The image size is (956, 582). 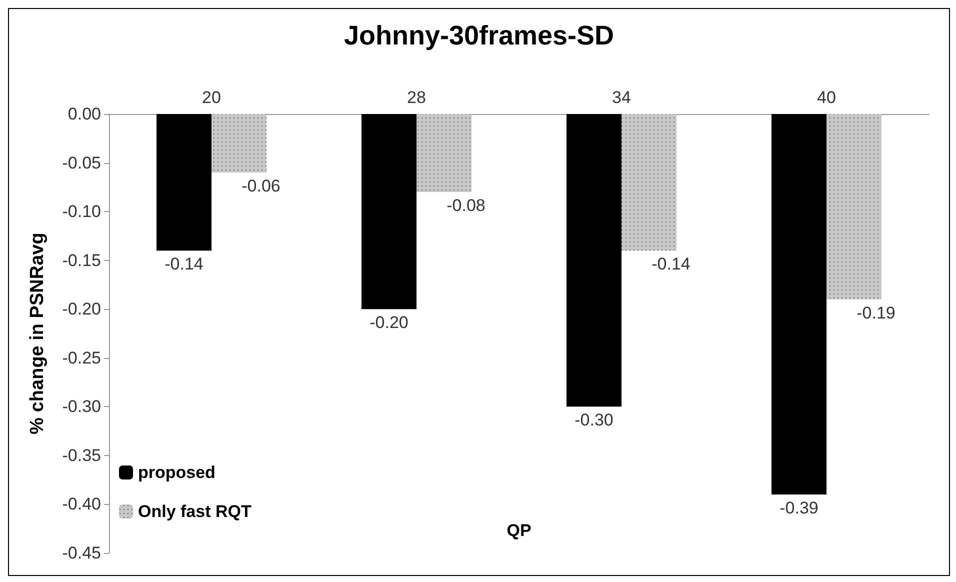 What do you see at coordinates (177, 472) in the screenshot?
I see `legend-label: proposed` at bounding box center [177, 472].